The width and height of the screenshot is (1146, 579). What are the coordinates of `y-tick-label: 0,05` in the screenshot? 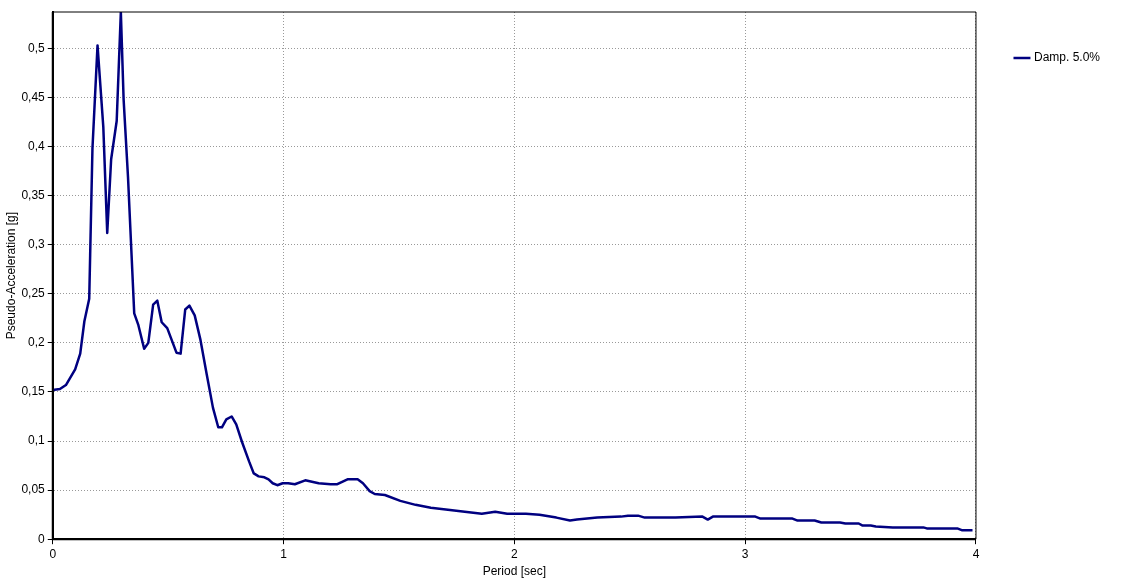 It's located at (33, 489).